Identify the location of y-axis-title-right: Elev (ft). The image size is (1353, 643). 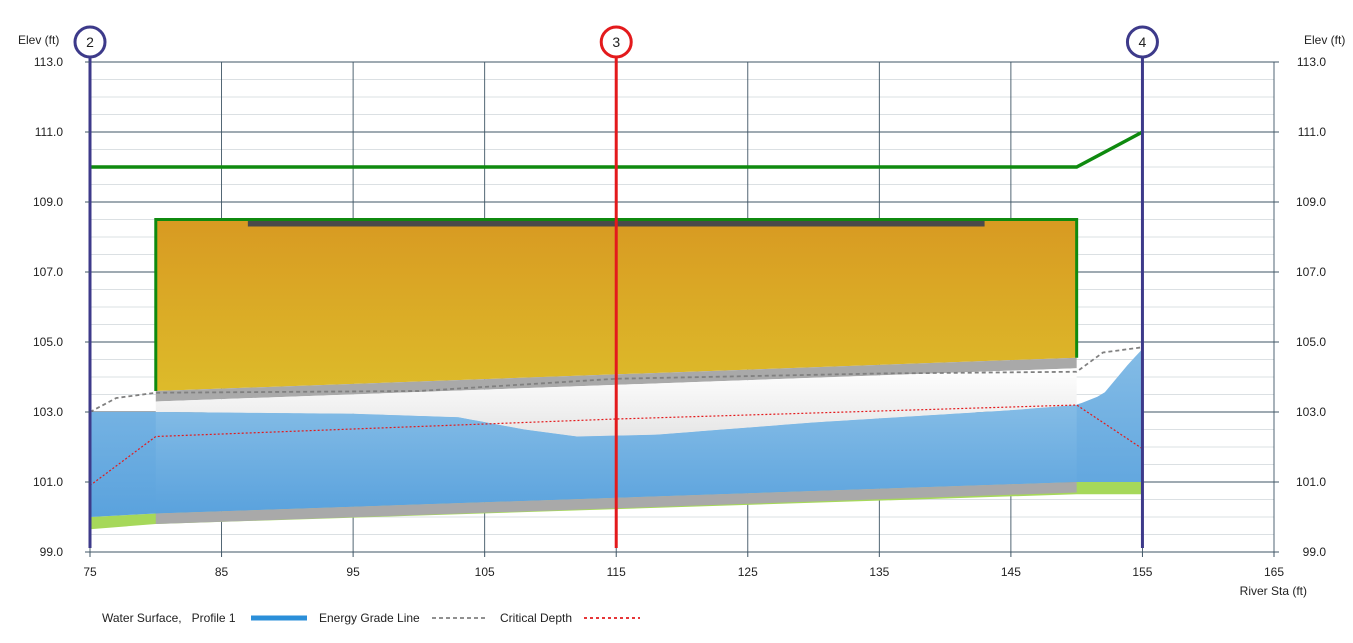
(1324, 40).